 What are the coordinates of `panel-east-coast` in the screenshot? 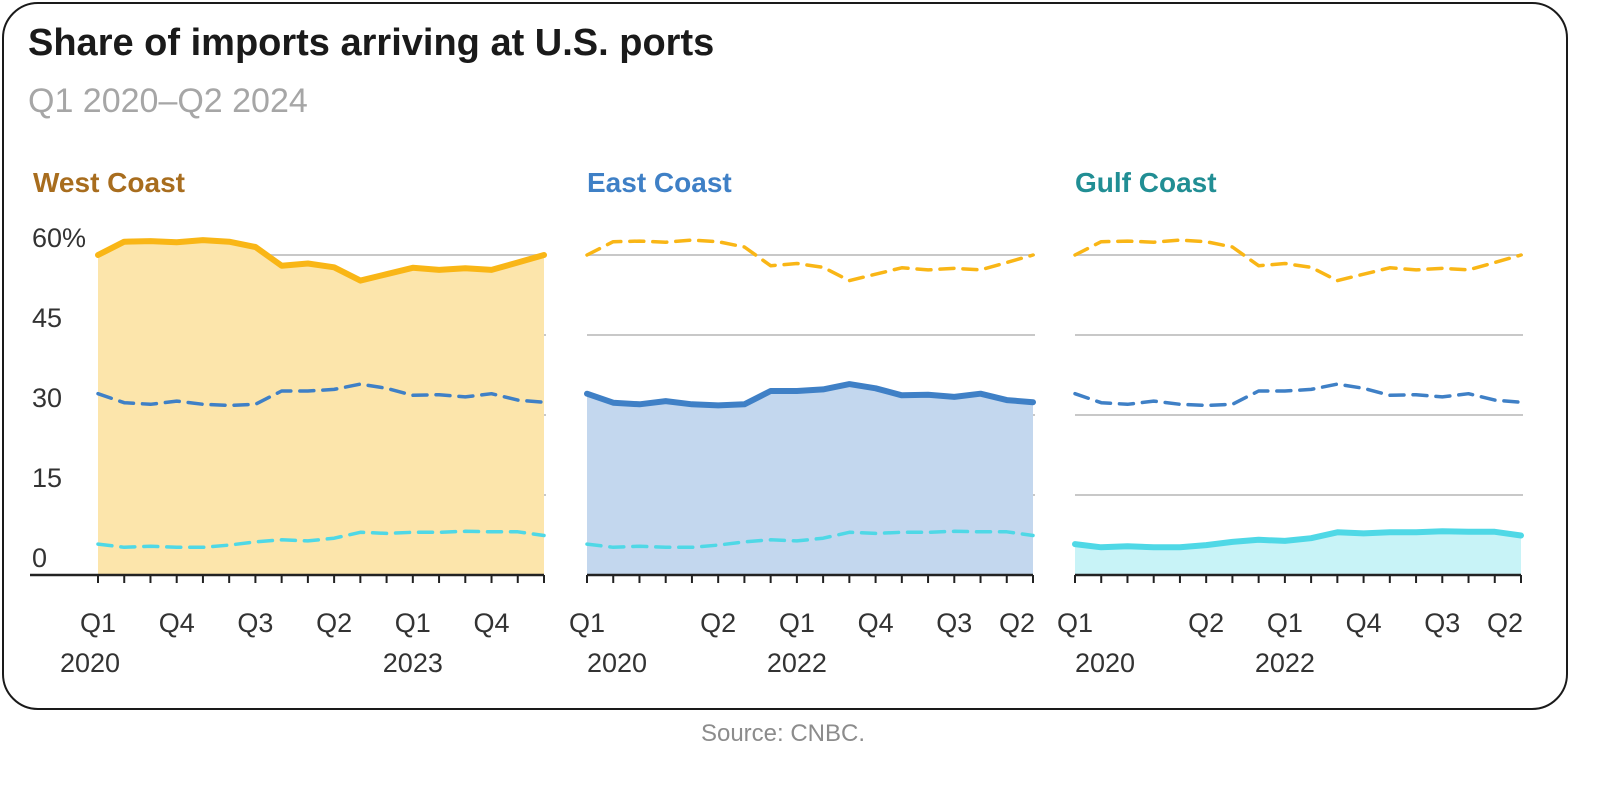 It's located at (810, 410).